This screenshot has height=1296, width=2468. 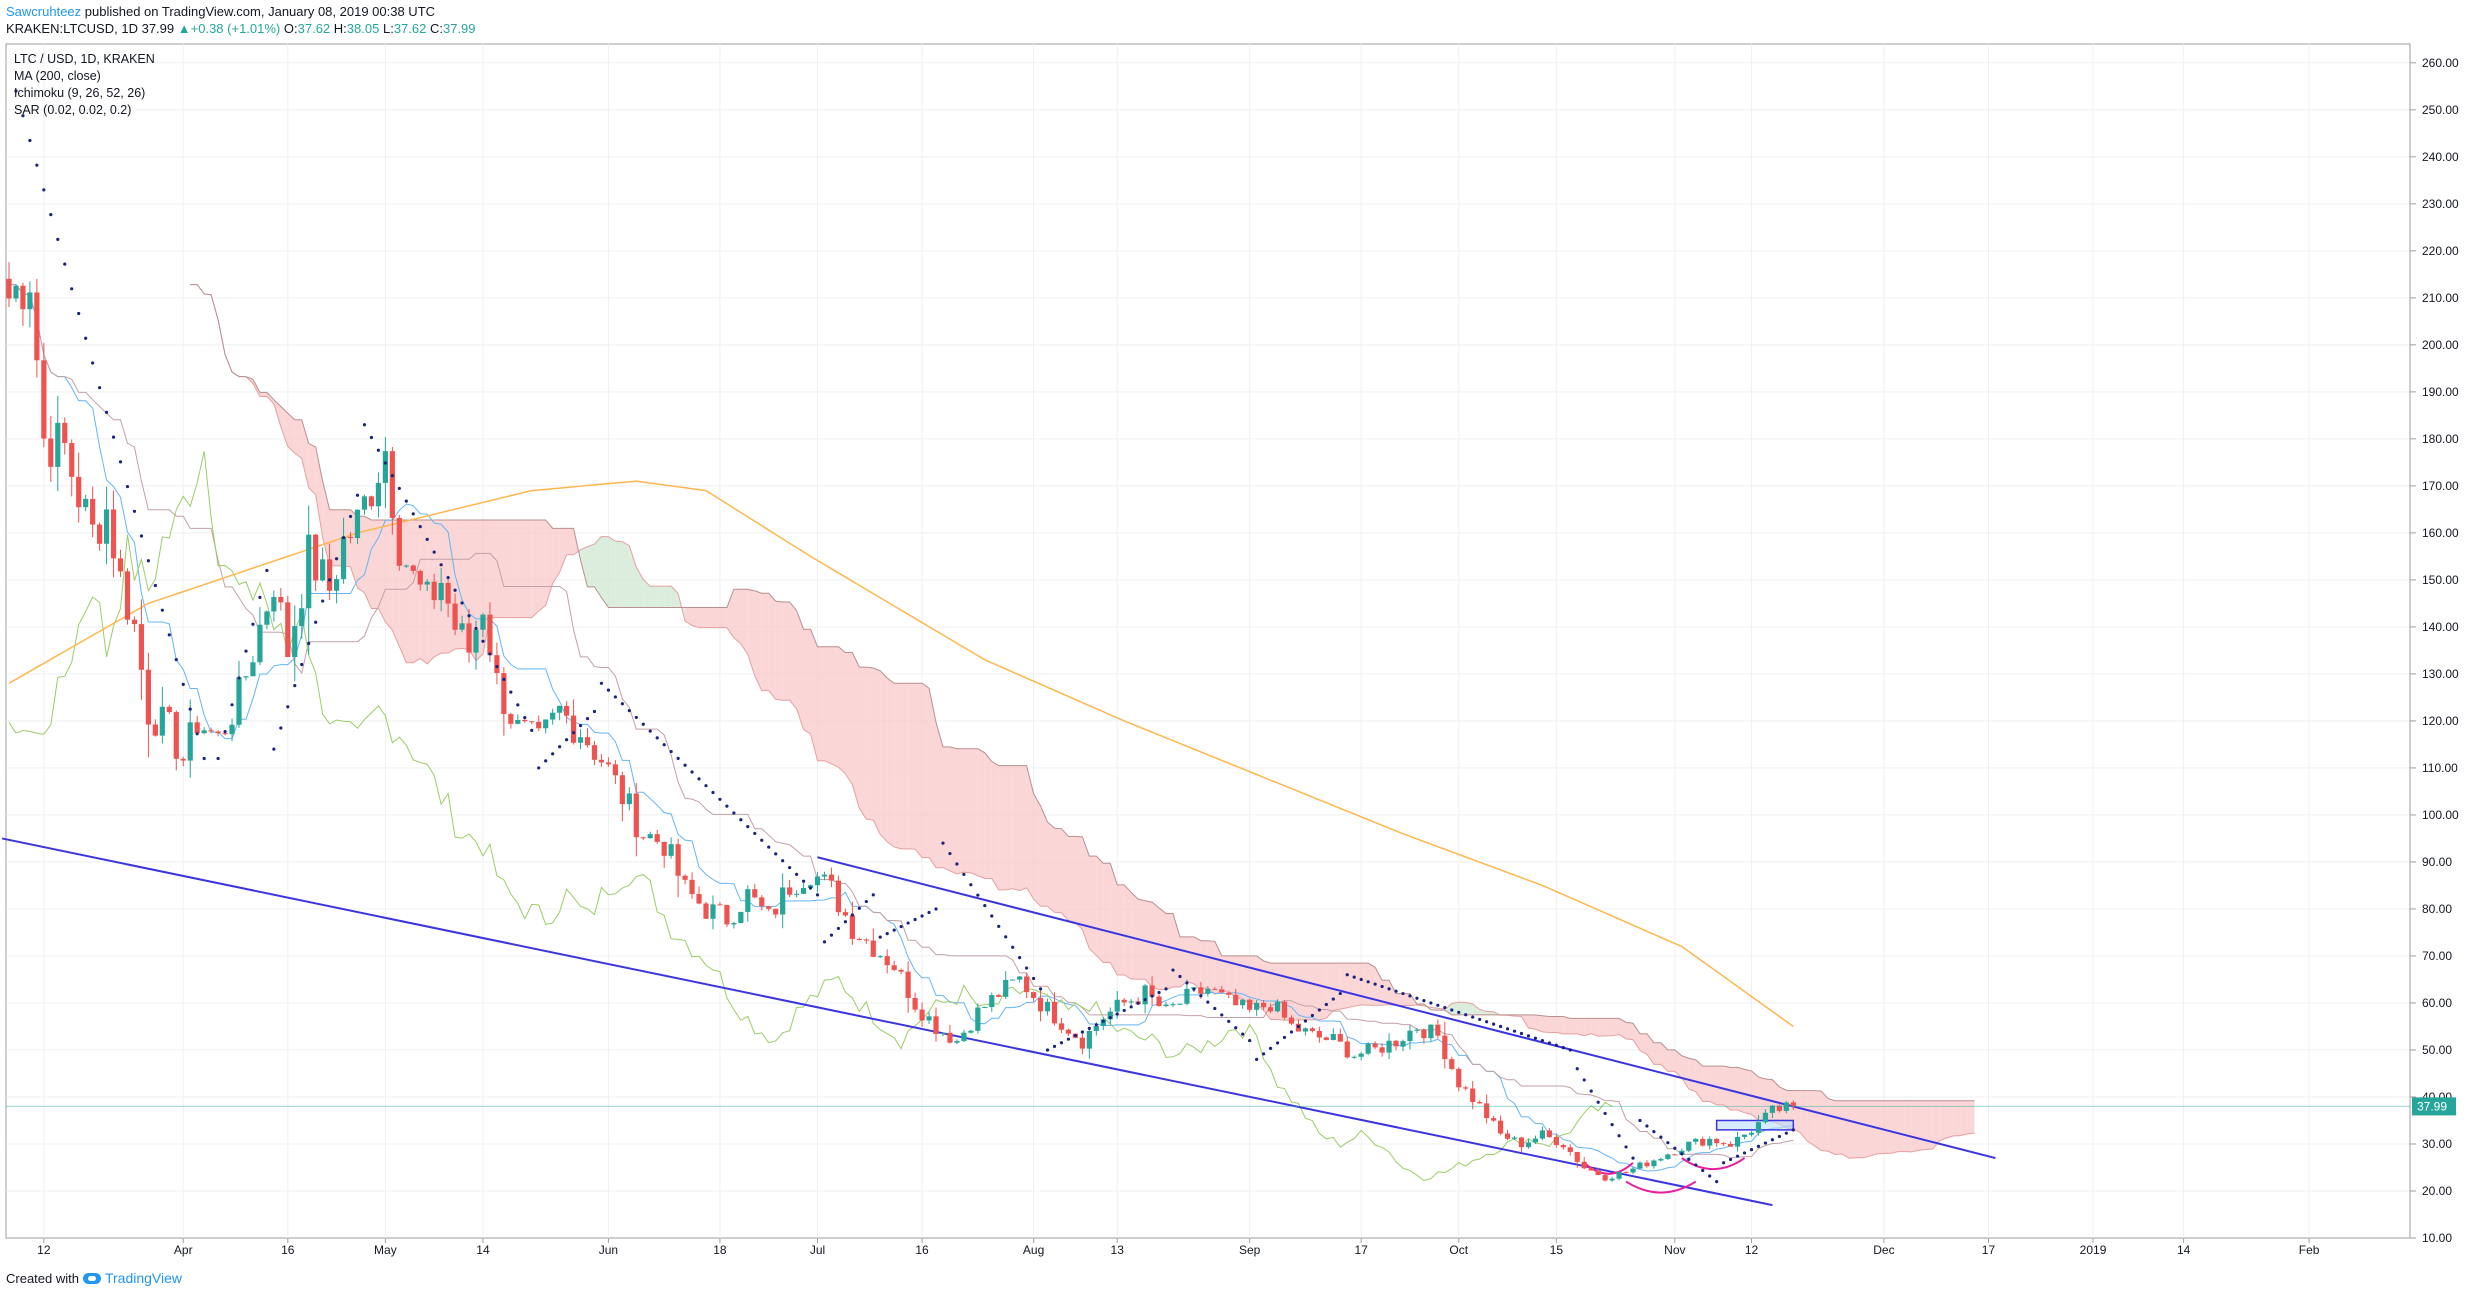 I want to click on y-tick-label: 30.00, so click(x=2437, y=1144).